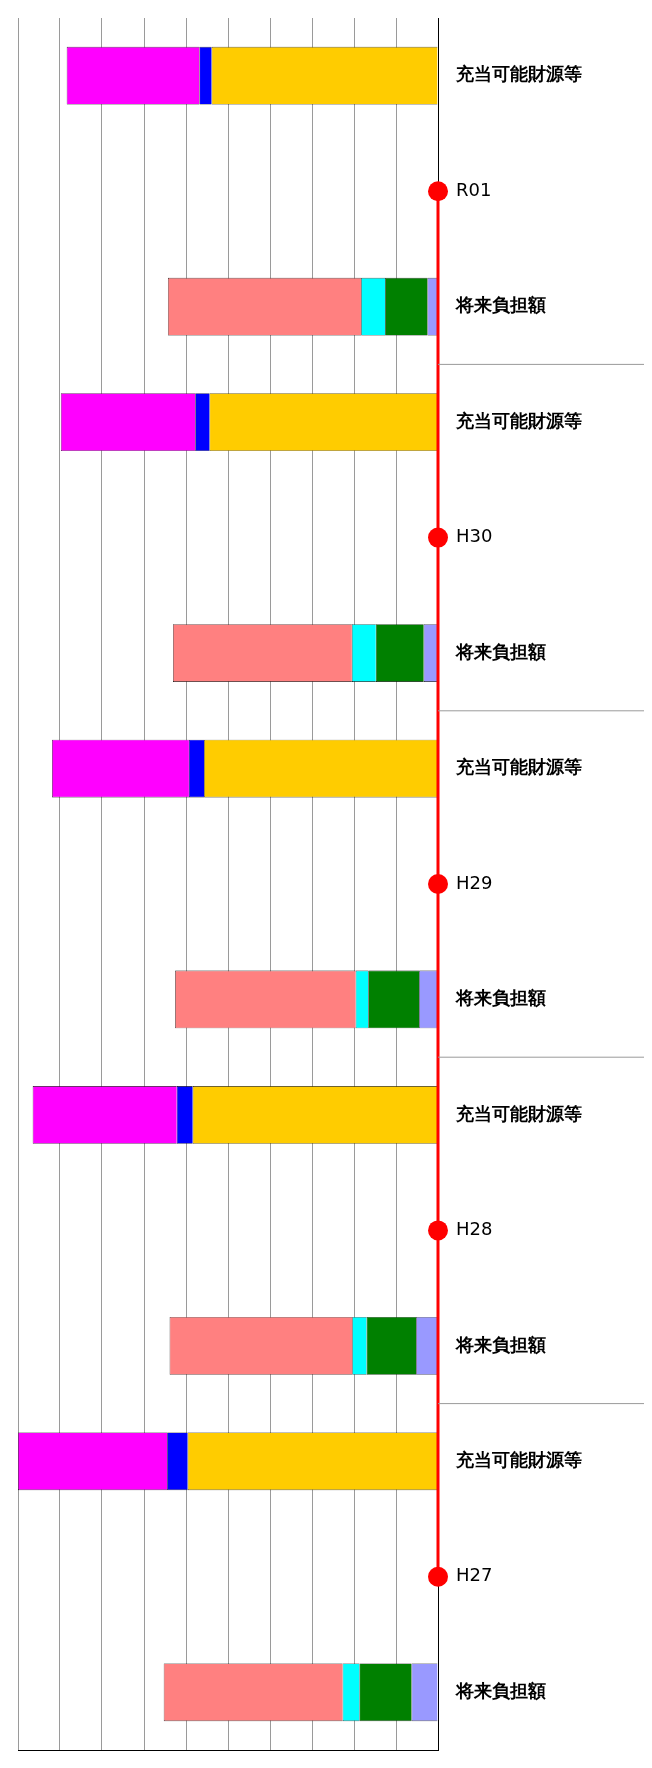  I want to click on y-tick-label: H28, so click(474, 1229).